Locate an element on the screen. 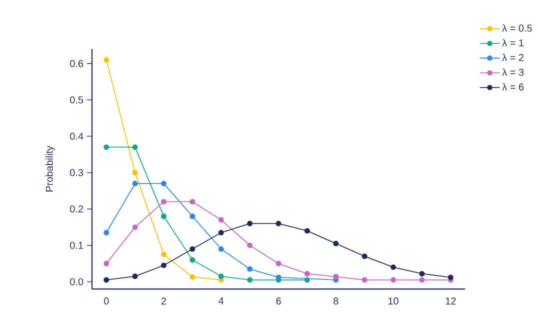  legend-label: λ = 2 is located at coordinates (513, 57).